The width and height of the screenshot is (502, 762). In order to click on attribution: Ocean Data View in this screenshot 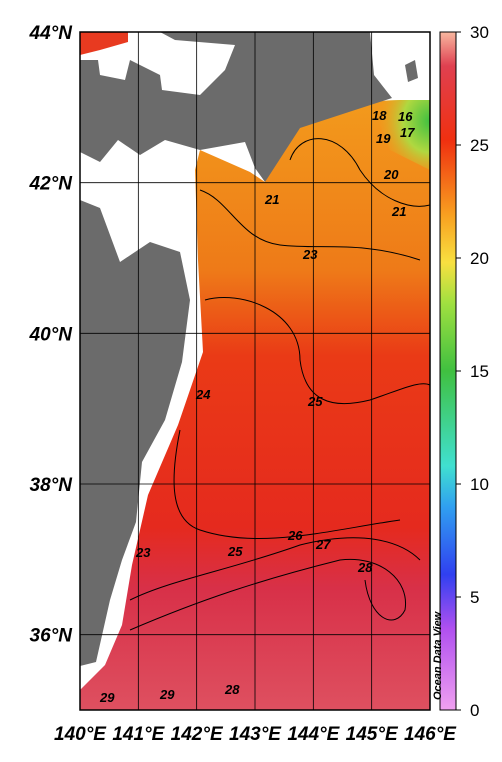, I will do `click(438, 655)`.